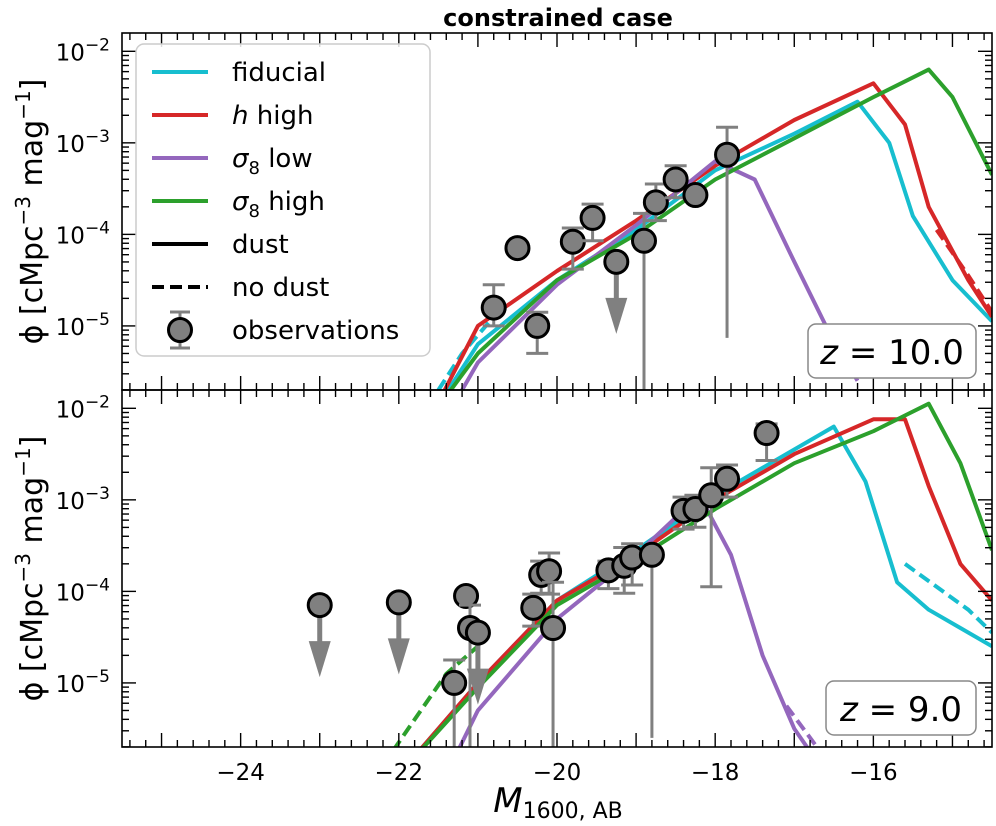 The image size is (996, 826). What do you see at coordinates (286, 159) in the screenshot?
I see `legend-label-text: low` at bounding box center [286, 159].